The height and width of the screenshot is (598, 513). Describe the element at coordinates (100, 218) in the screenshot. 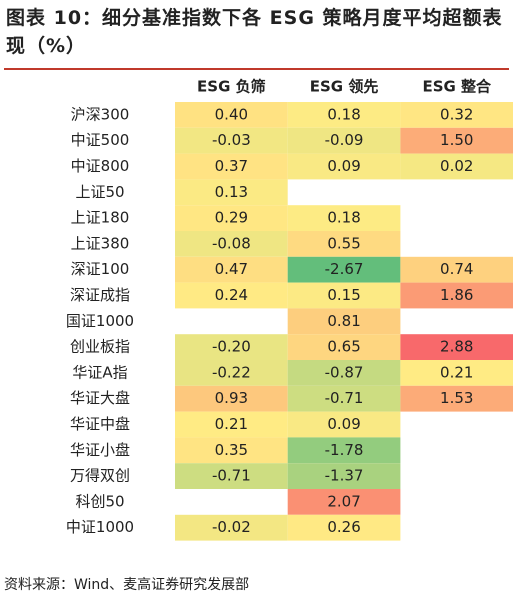

I see `row-label: 上证180` at that location.